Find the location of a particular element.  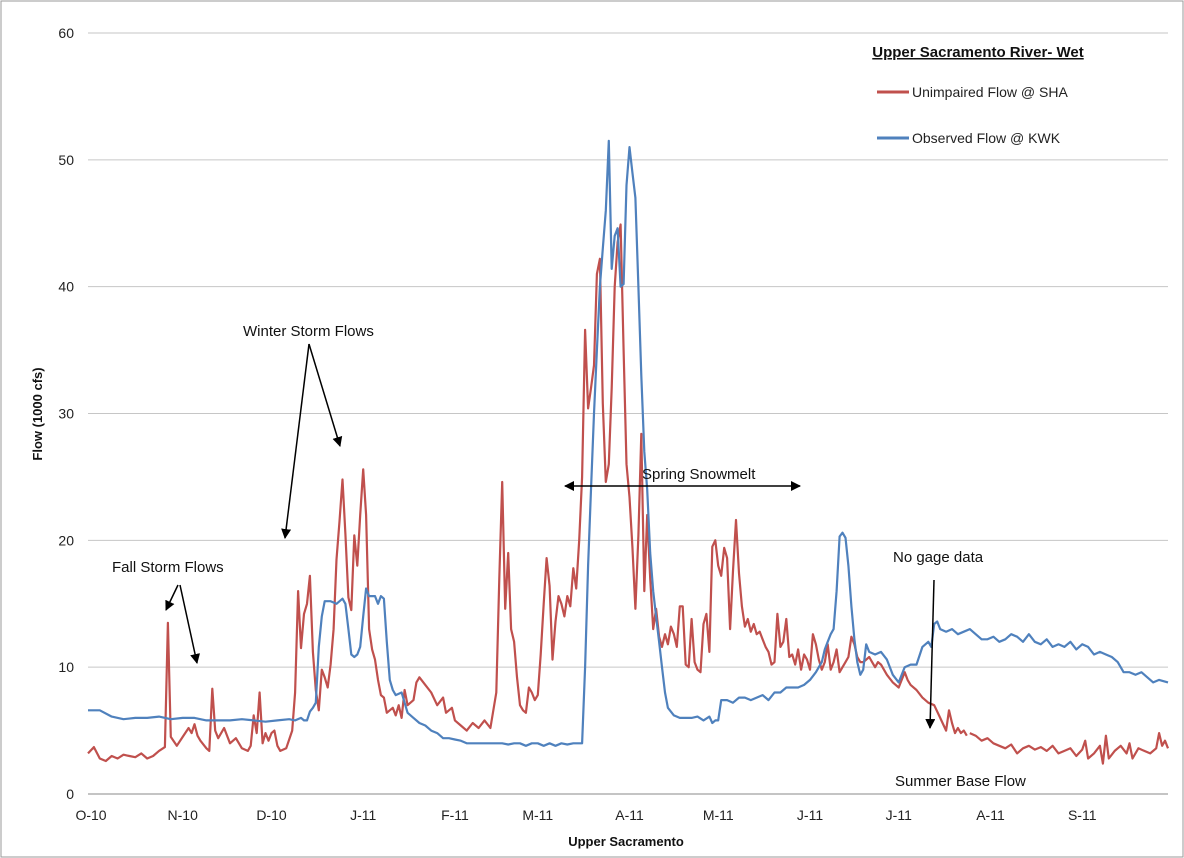

annotation-winter-storm: Winter Storm Flows is located at coordinates (308, 331).